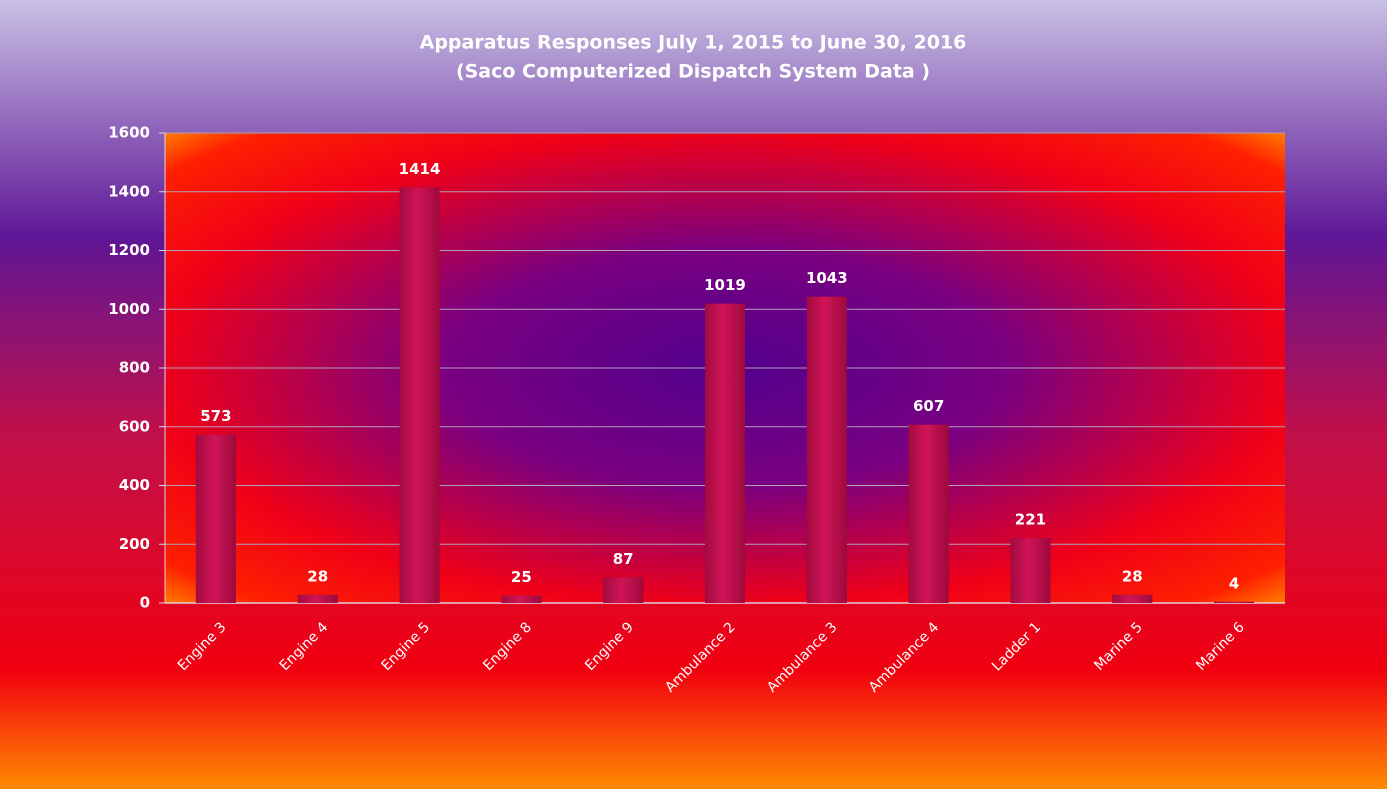 The image size is (1387, 793). What do you see at coordinates (1030, 520) in the screenshot?
I see `data-label: 221` at bounding box center [1030, 520].